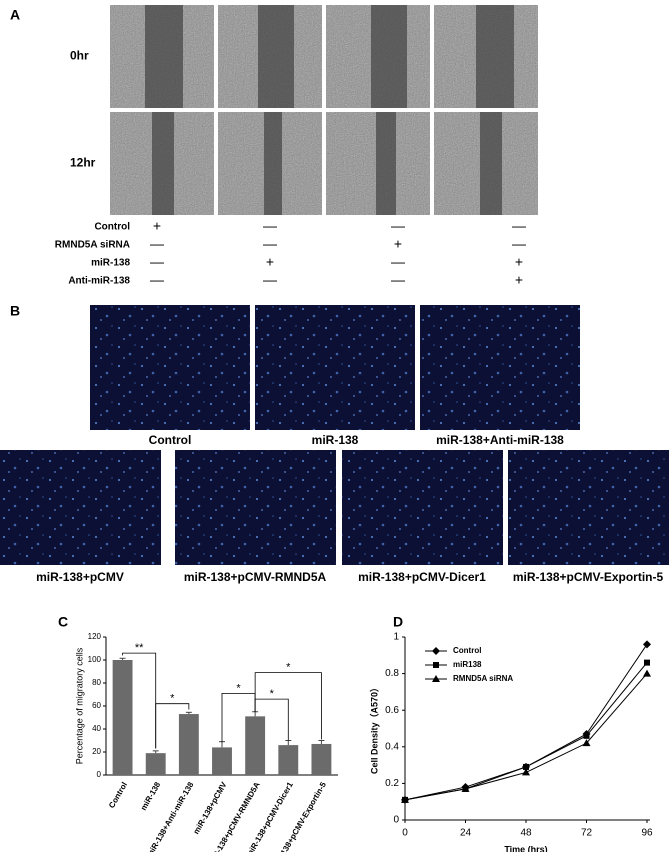 This screenshot has height=852, width=670. Describe the element at coordinates (467, 650) in the screenshot. I see `legend-label: Control` at that location.